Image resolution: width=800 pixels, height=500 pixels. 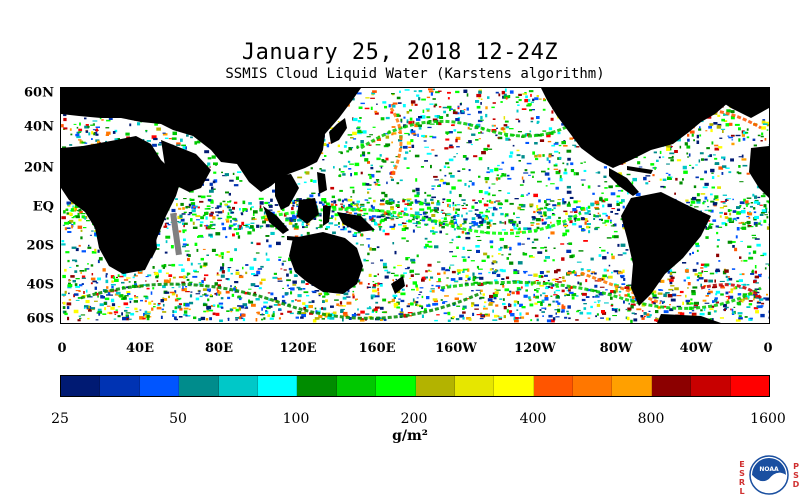 I want to click on sumatra-landmass, so click(x=276, y=220).